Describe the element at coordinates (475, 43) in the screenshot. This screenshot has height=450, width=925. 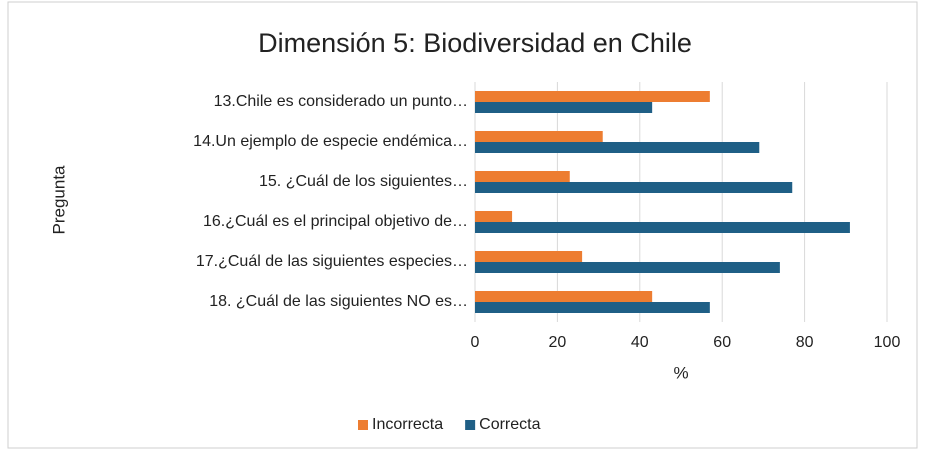
I see `chart-title: Dimensión 5: Biodiversidad en Chile` at that location.